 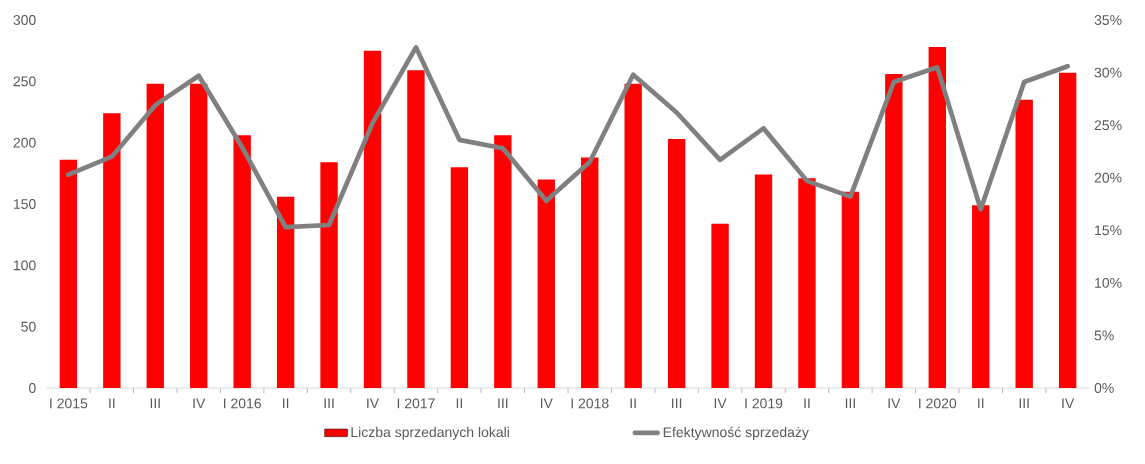 I want to click on y-tick-label: 100, so click(x=24, y=265).